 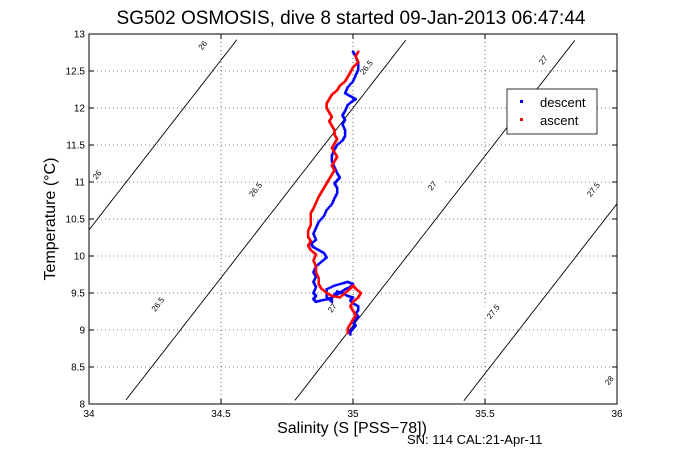 I want to click on legend: descent ascent, so click(x=552, y=111).